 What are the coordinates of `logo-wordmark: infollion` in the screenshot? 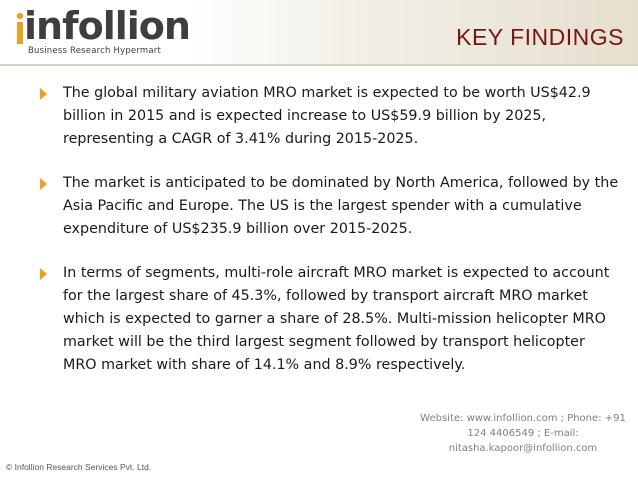 It's located at (107, 26).